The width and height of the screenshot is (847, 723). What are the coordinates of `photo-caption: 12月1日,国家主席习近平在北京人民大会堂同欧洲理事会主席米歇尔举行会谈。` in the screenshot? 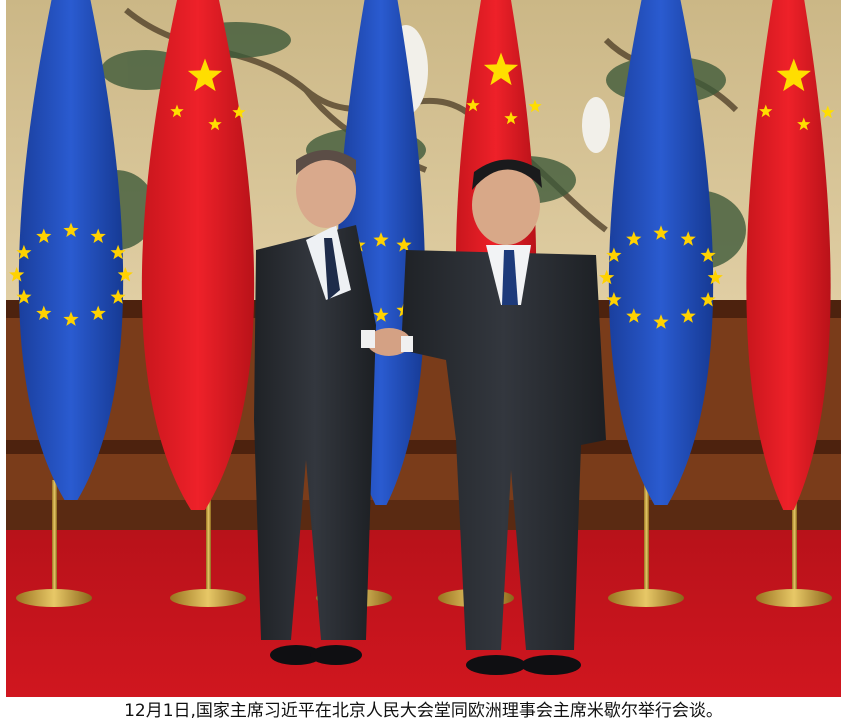 It's located at (423, 711).